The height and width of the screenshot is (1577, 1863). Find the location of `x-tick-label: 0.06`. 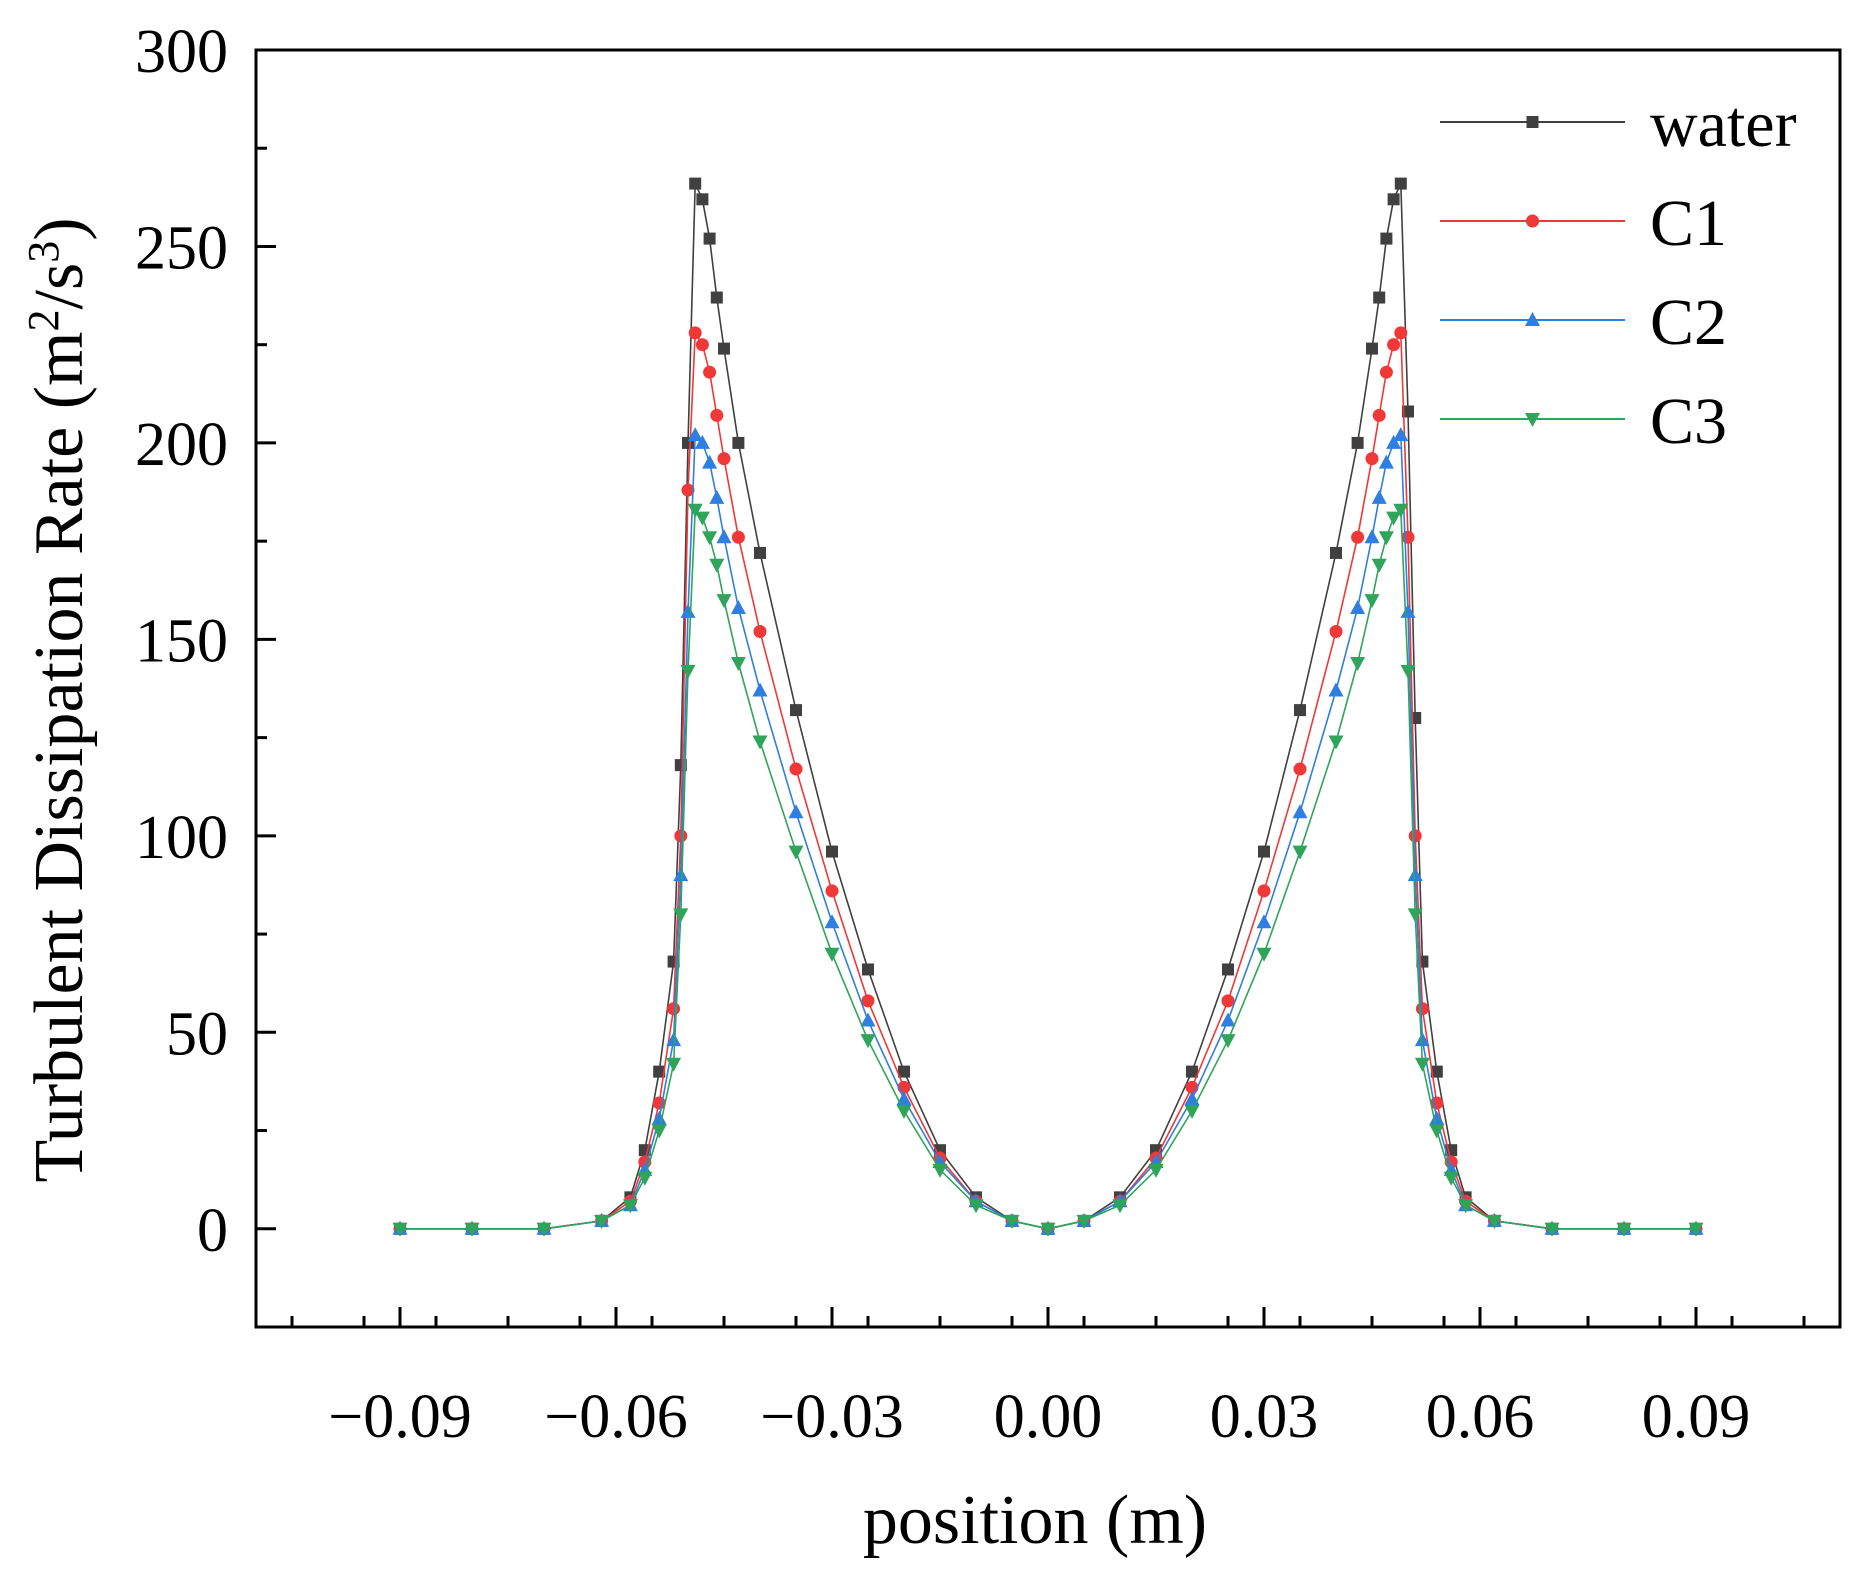

x-tick-label: 0.06 is located at coordinates (1480, 1417).